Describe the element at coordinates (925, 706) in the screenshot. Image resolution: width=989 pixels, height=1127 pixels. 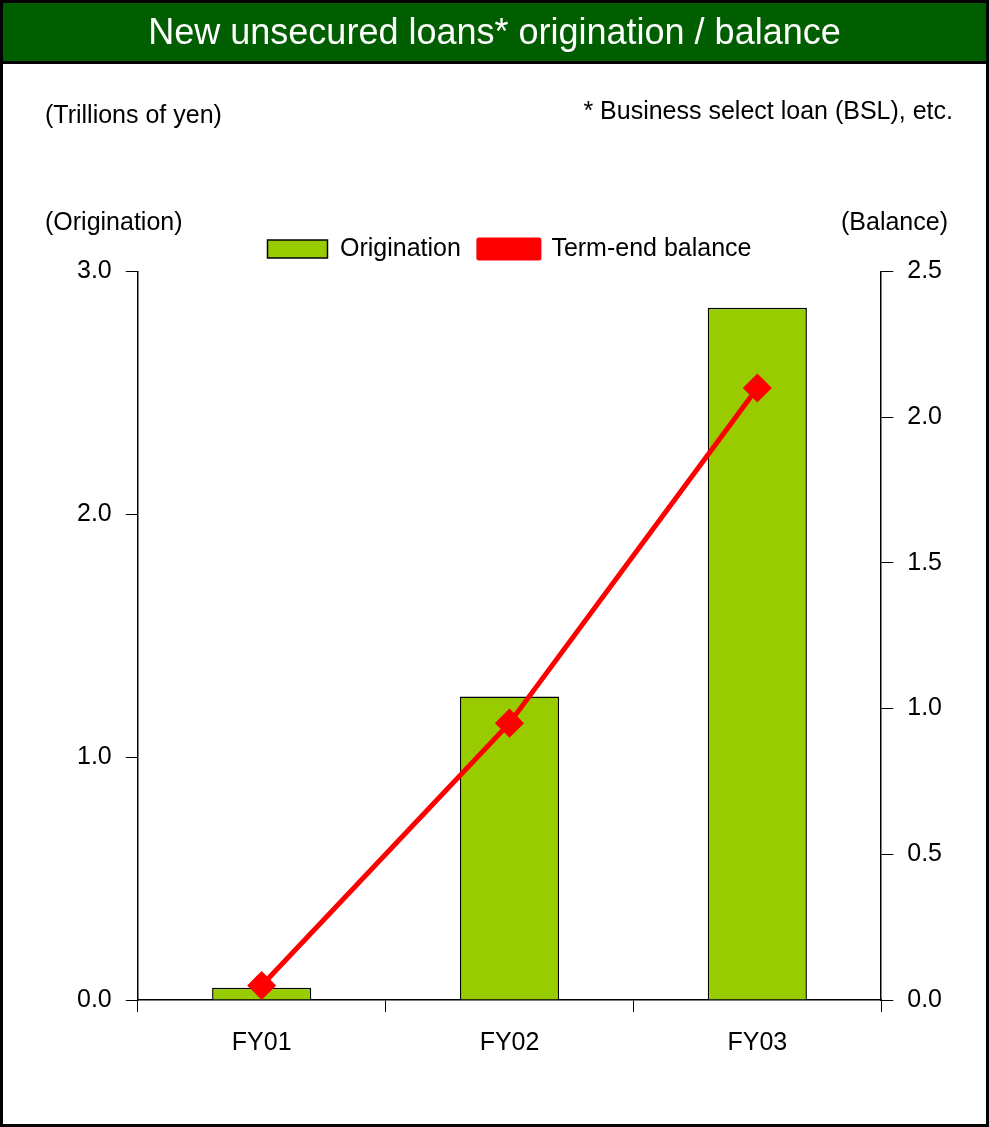
I see `y2-tick-label: 1.0` at that location.